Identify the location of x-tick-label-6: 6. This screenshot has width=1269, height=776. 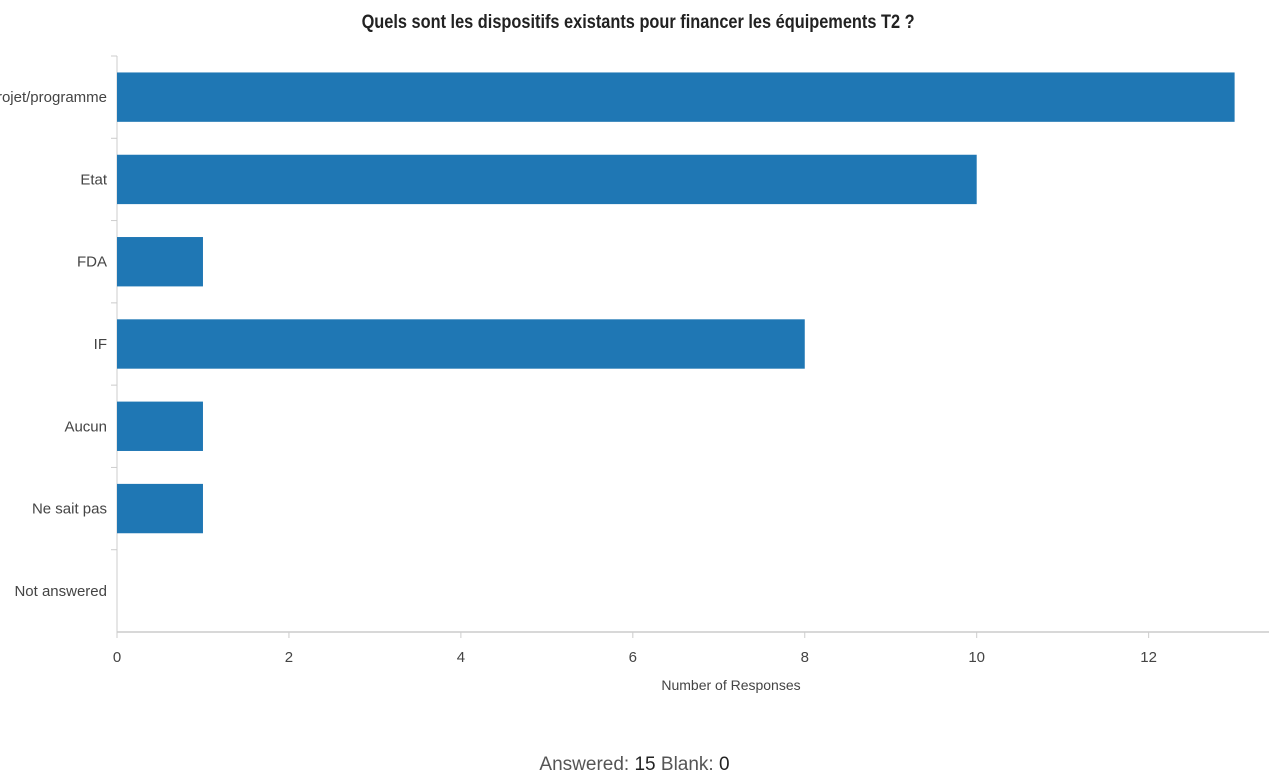
(633, 657).